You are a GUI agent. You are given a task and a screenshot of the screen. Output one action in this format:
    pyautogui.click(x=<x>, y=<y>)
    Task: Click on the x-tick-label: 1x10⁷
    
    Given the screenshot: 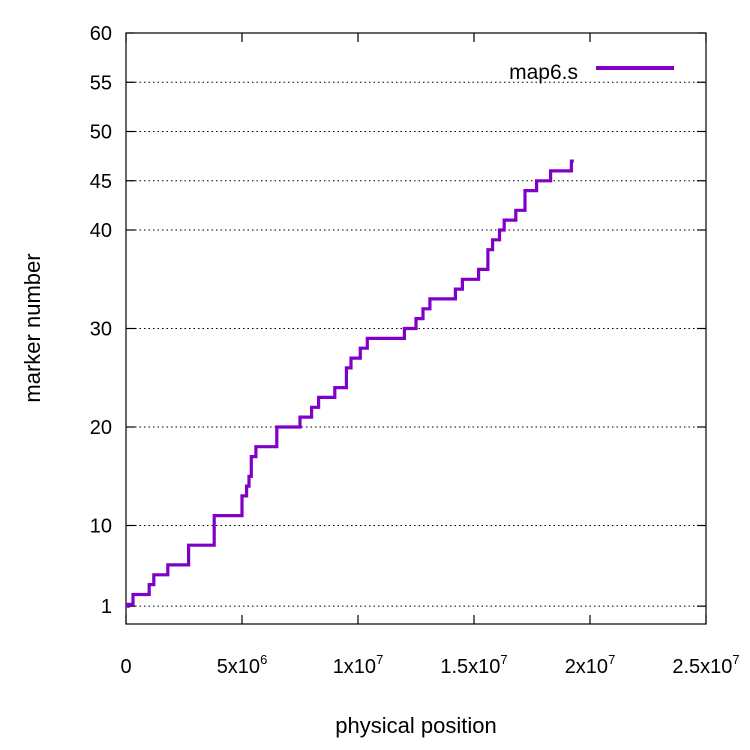 What is the action you would take?
    pyautogui.click(x=358, y=665)
    